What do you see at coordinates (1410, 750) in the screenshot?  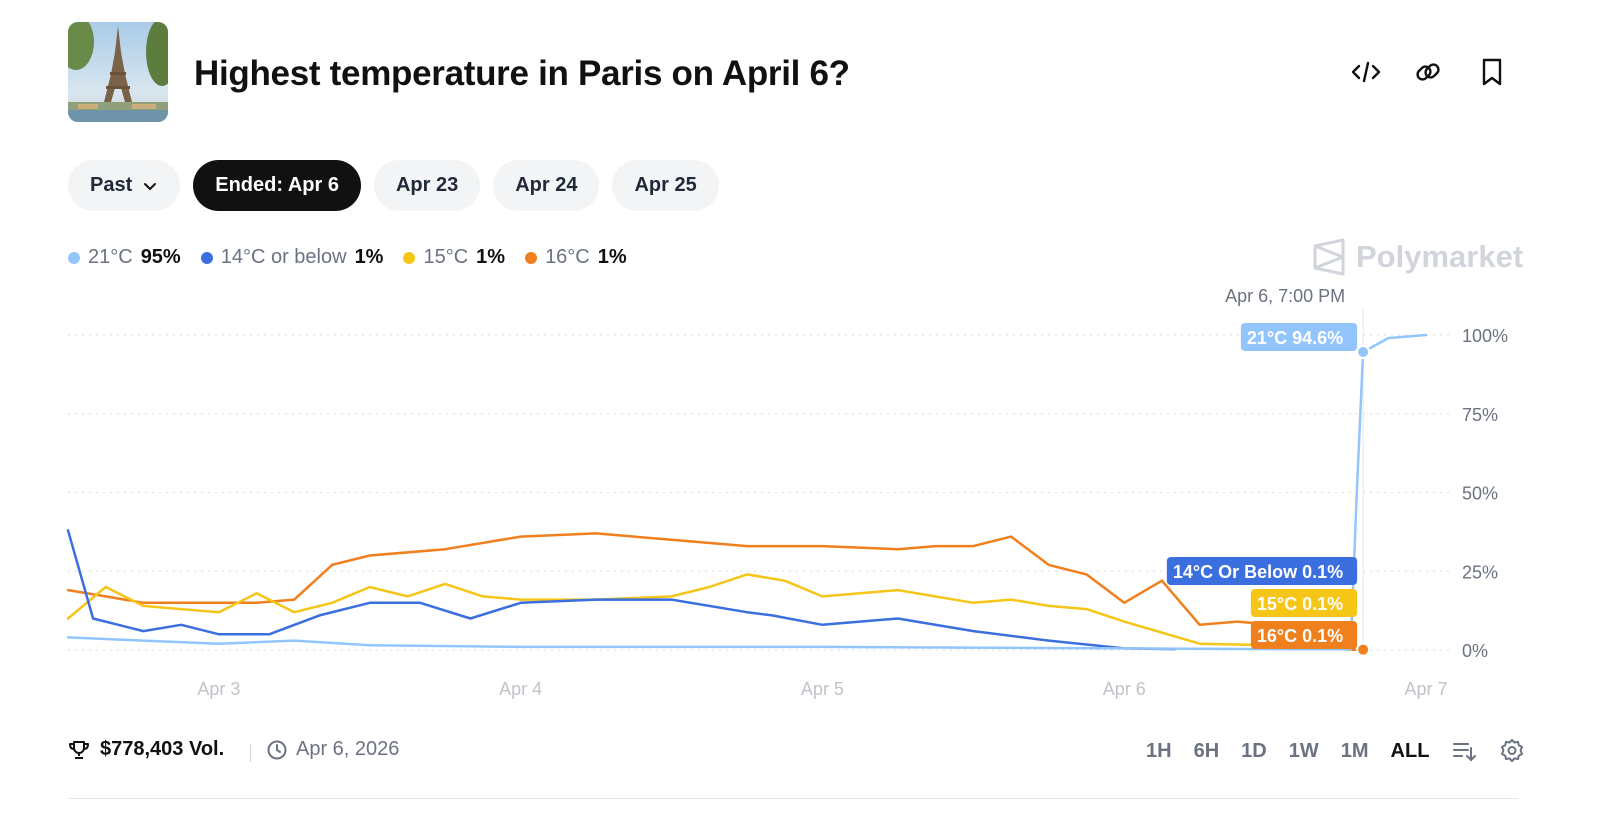 I see `range-all: ALL` at bounding box center [1410, 750].